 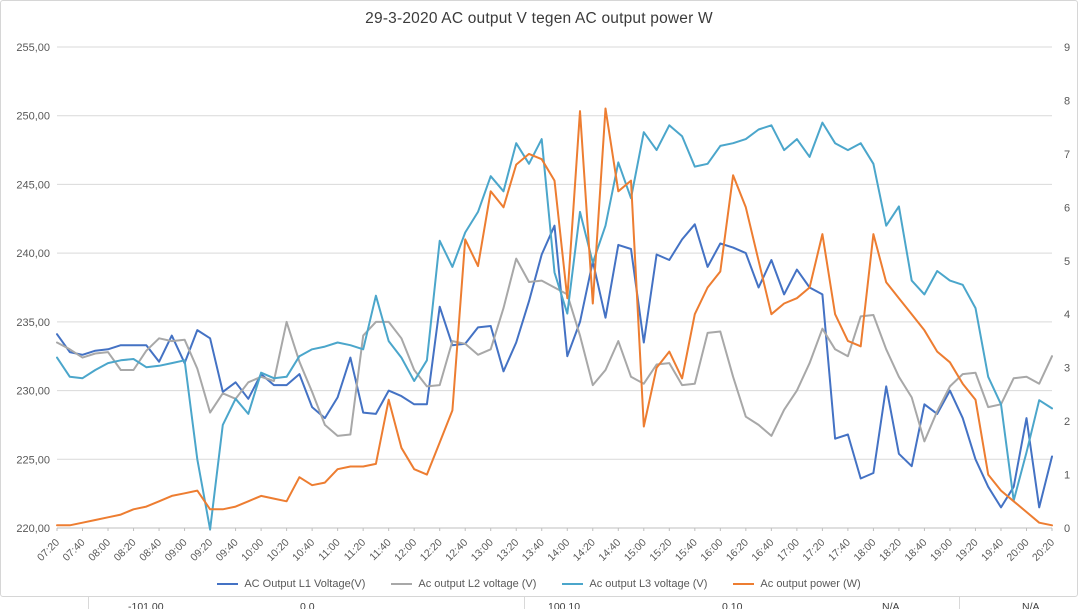 I want to click on y-axis-tick-label: 250,00, so click(x=33, y=117).